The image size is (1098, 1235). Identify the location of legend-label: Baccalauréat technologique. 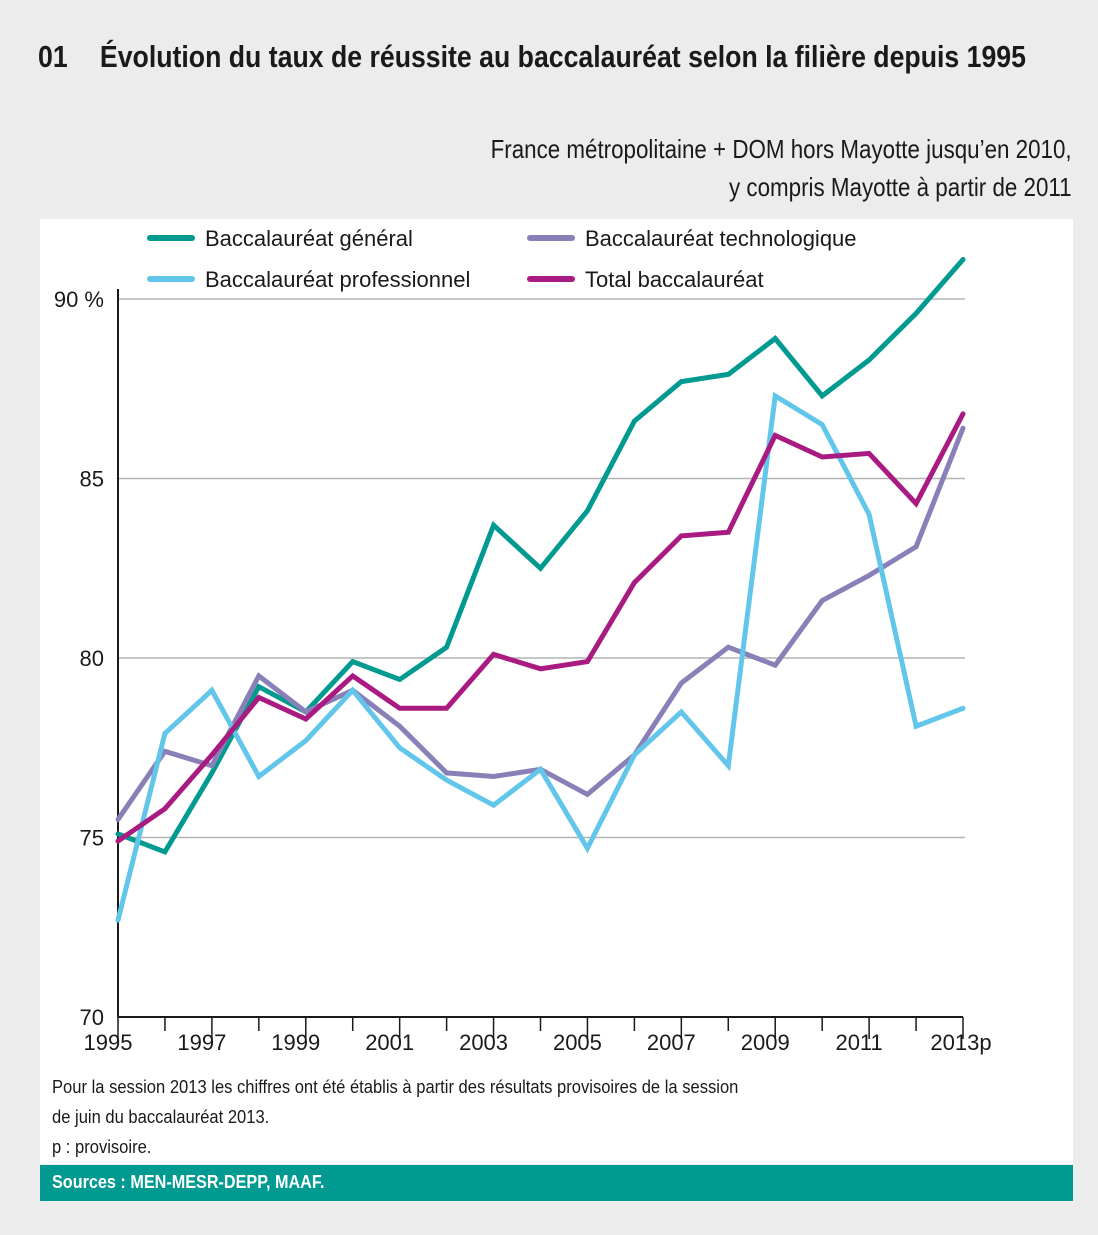
(721, 238).